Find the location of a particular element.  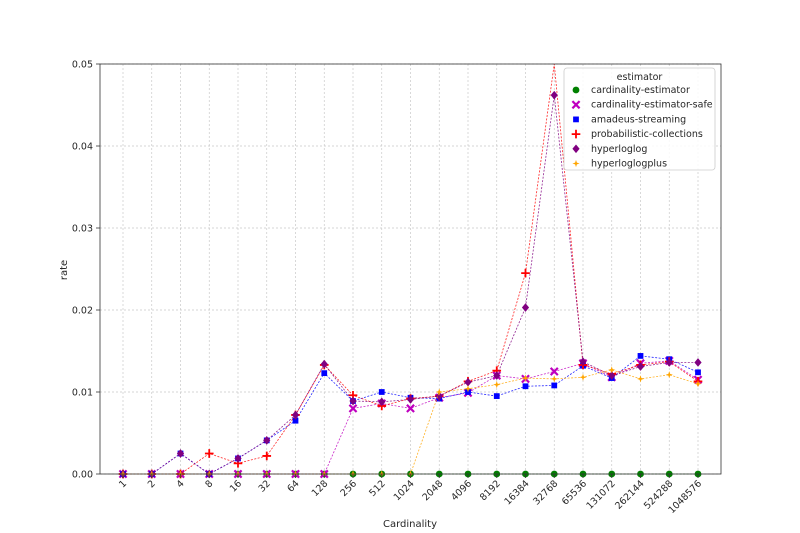

legend-title: estimator is located at coordinates (640, 77).